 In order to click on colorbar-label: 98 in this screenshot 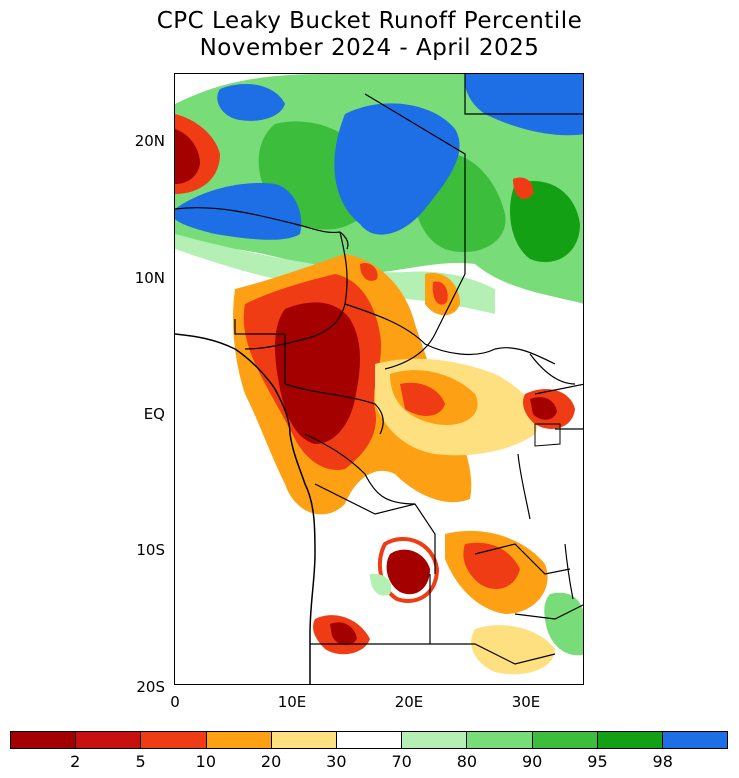, I will do `click(662, 761)`.